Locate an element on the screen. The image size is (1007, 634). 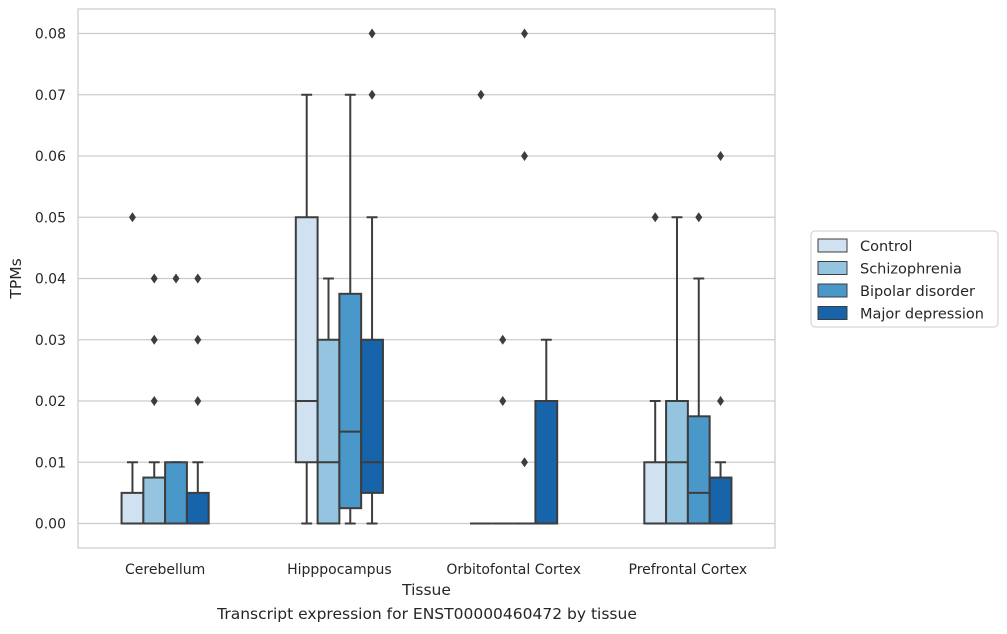
y-axis-title: TPMs is located at coordinates (16, 278).